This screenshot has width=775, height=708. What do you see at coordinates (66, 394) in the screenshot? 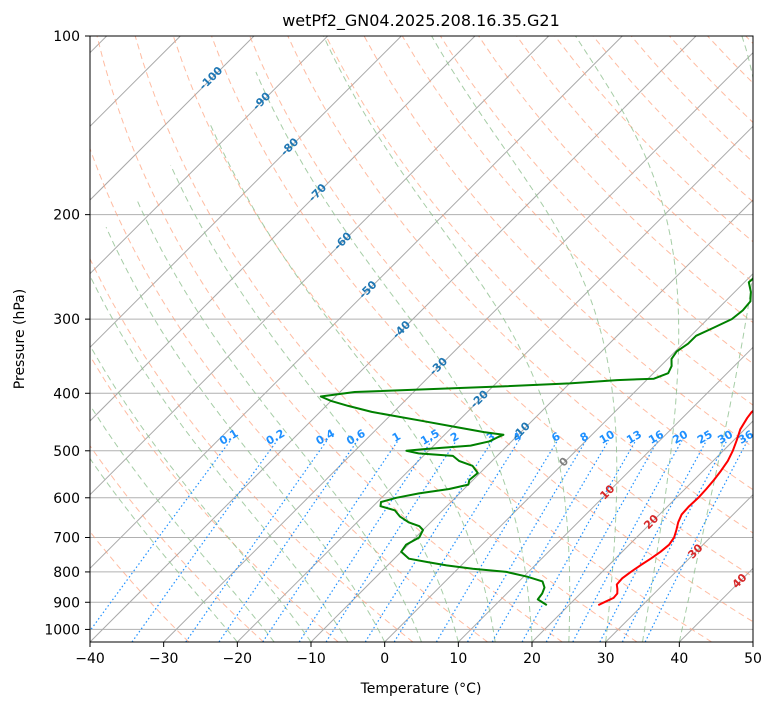
I see `y-tick-label: 400` at bounding box center [66, 394].